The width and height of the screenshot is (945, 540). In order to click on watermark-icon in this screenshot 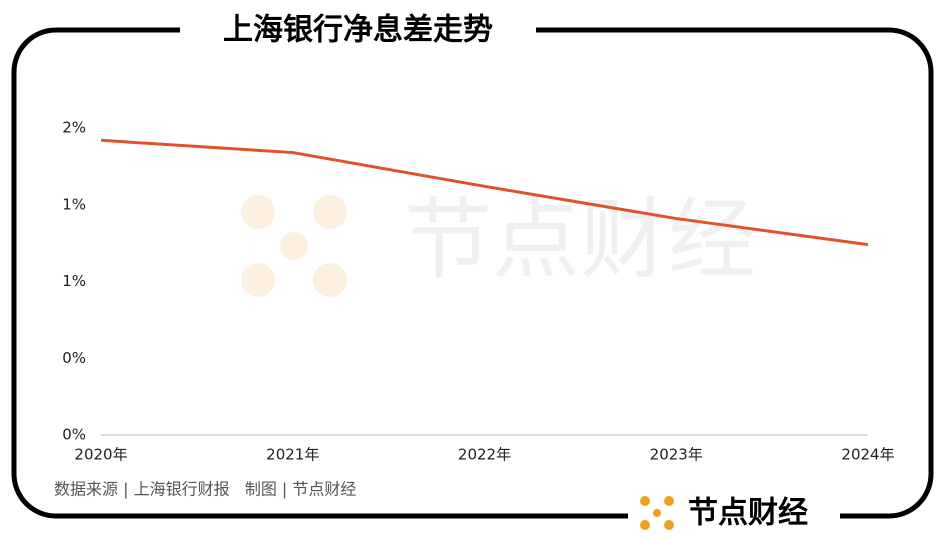, I will do `click(294, 246)`.